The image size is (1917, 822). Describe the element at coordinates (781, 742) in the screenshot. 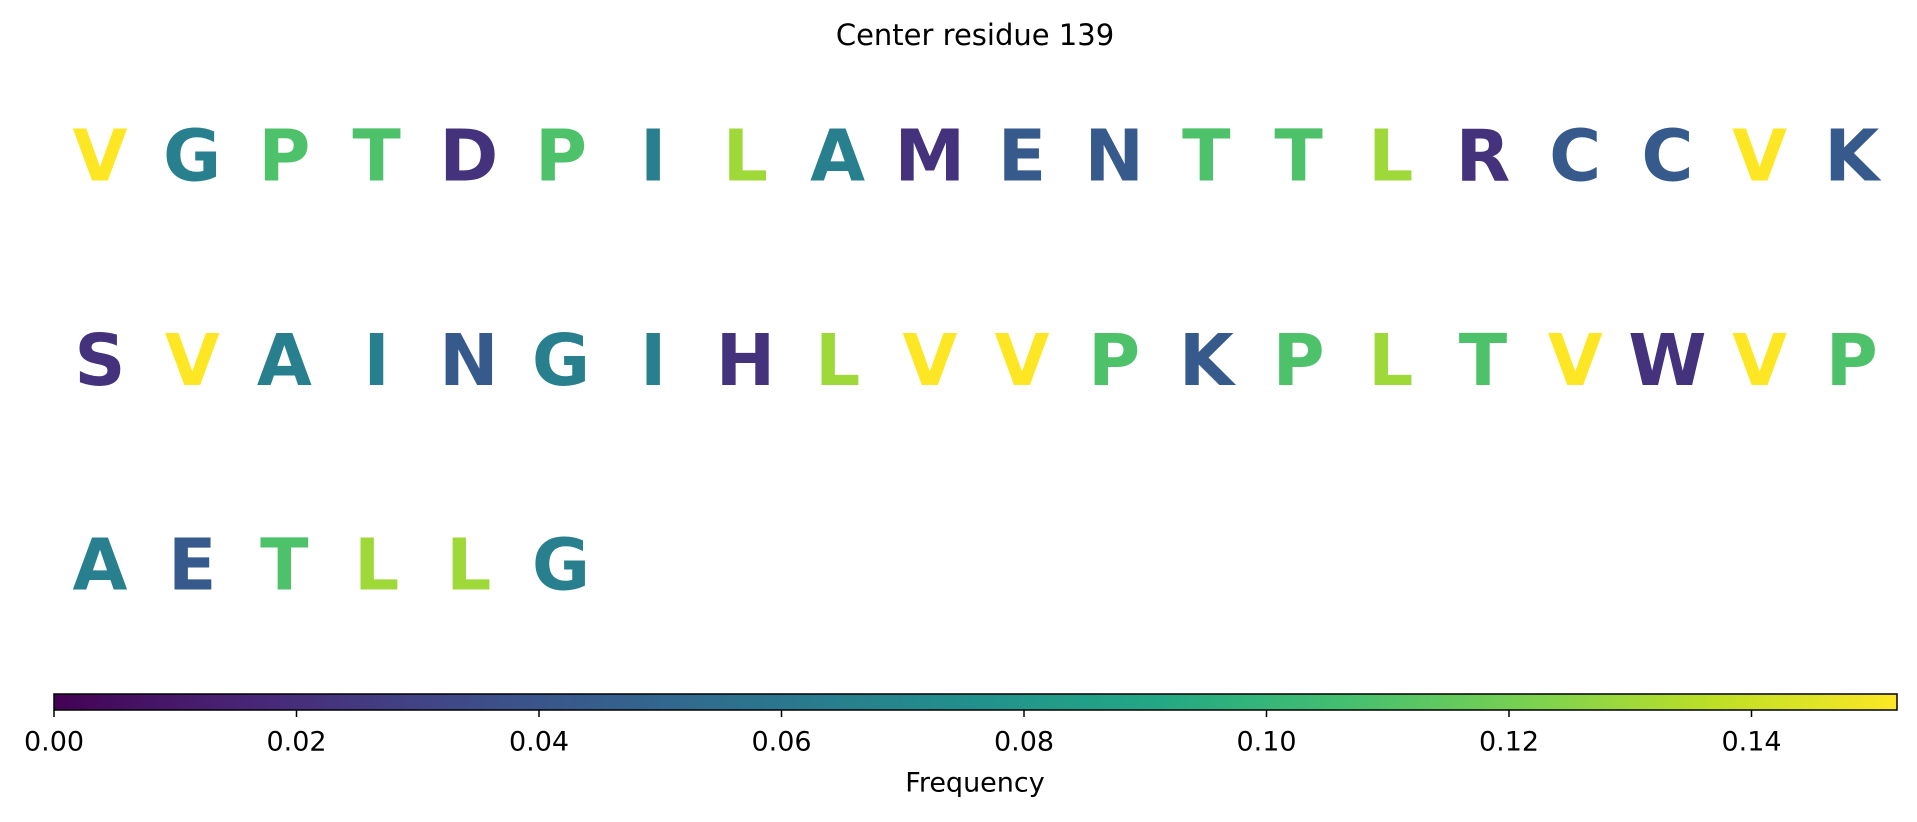

I see `colorbar-tick-label: 0.06` at that location.